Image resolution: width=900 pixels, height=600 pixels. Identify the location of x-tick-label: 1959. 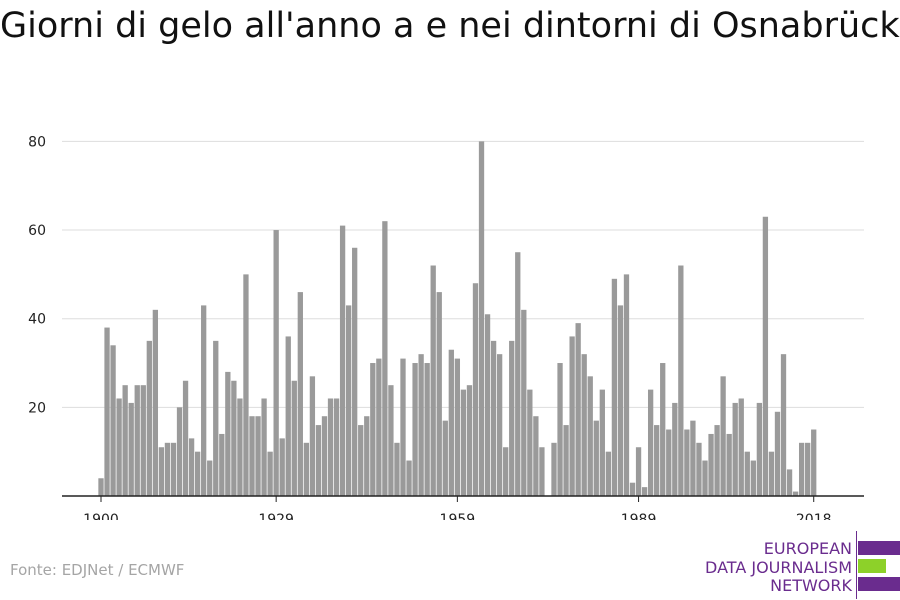
(458, 516).